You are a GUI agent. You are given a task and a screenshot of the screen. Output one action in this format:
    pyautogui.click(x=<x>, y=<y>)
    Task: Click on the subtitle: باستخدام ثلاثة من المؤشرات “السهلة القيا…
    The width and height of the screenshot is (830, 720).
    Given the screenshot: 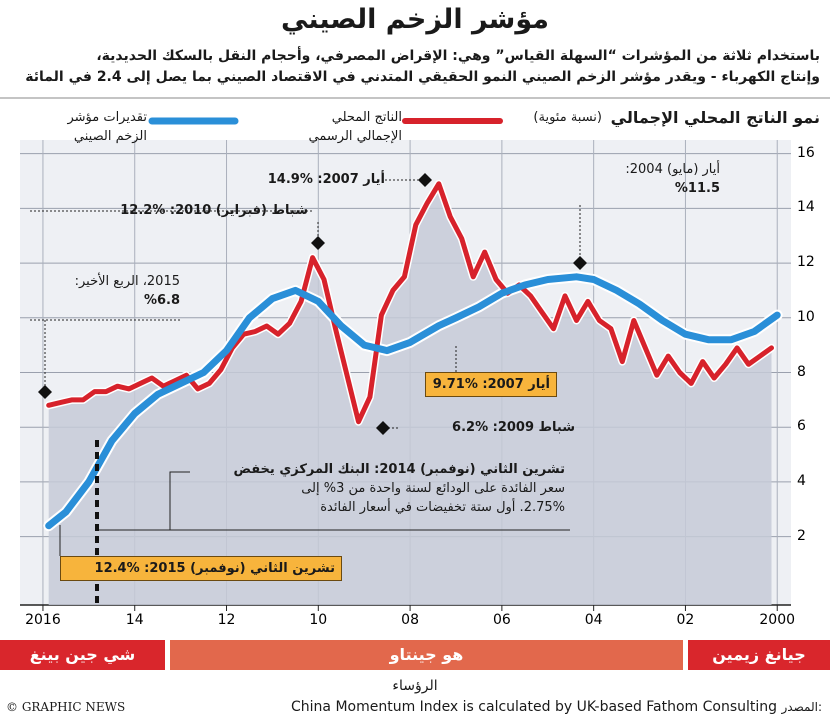 What is the action you would take?
    pyautogui.click(x=415, y=67)
    